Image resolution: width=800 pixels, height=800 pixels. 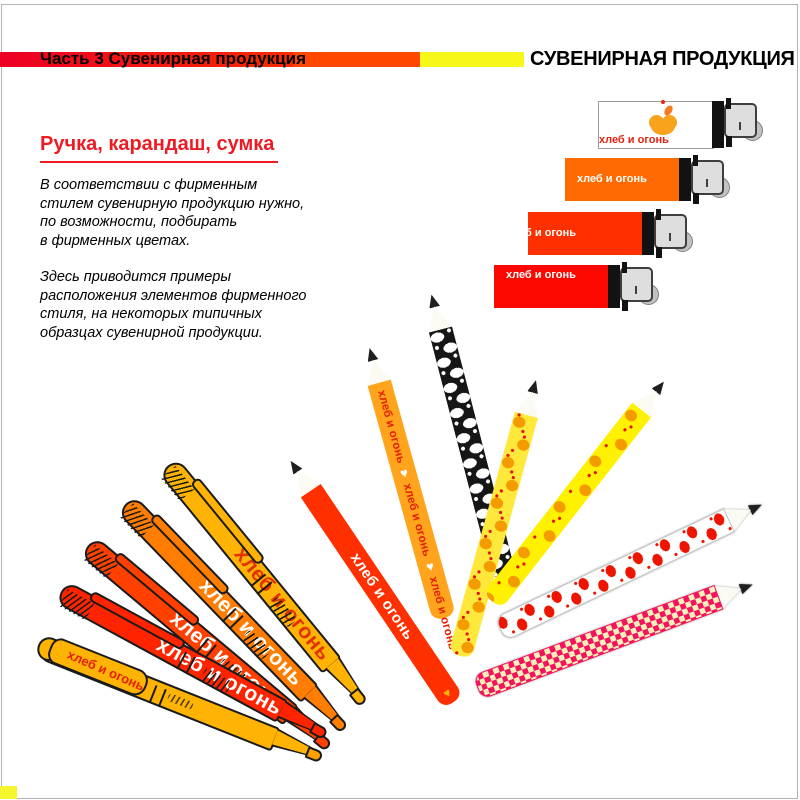 I want to click on paragraph-line: по возможности, подбирать, so click(x=139, y=222).